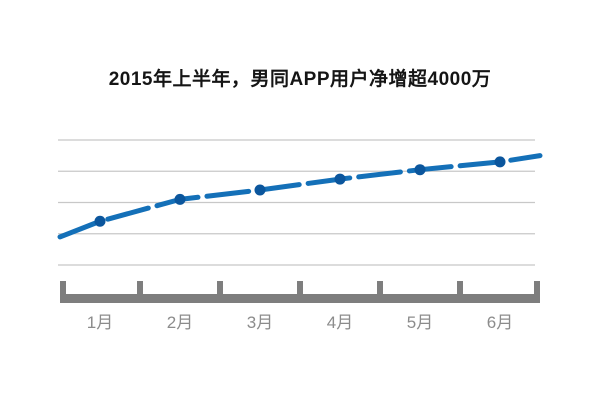 Image resolution: width=600 pixels, height=400 pixels. Describe the element at coordinates (300, 79) in the screenshot. I see `chart-title: 2015年上半年，男同APP用户净增超4000万` at that location.